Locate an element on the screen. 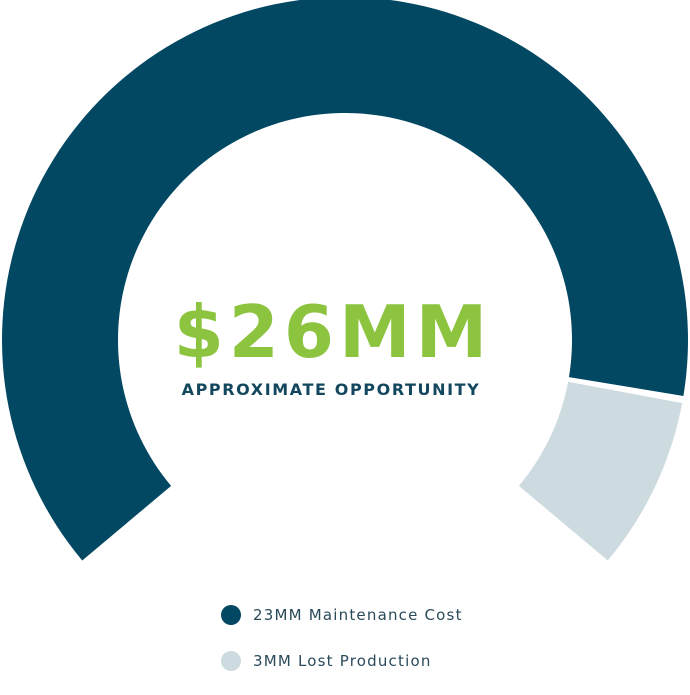 The image size is (690, 695). legend-item-maintenance: 23MM Maintenance Cost is located at coordinates (342, 615).